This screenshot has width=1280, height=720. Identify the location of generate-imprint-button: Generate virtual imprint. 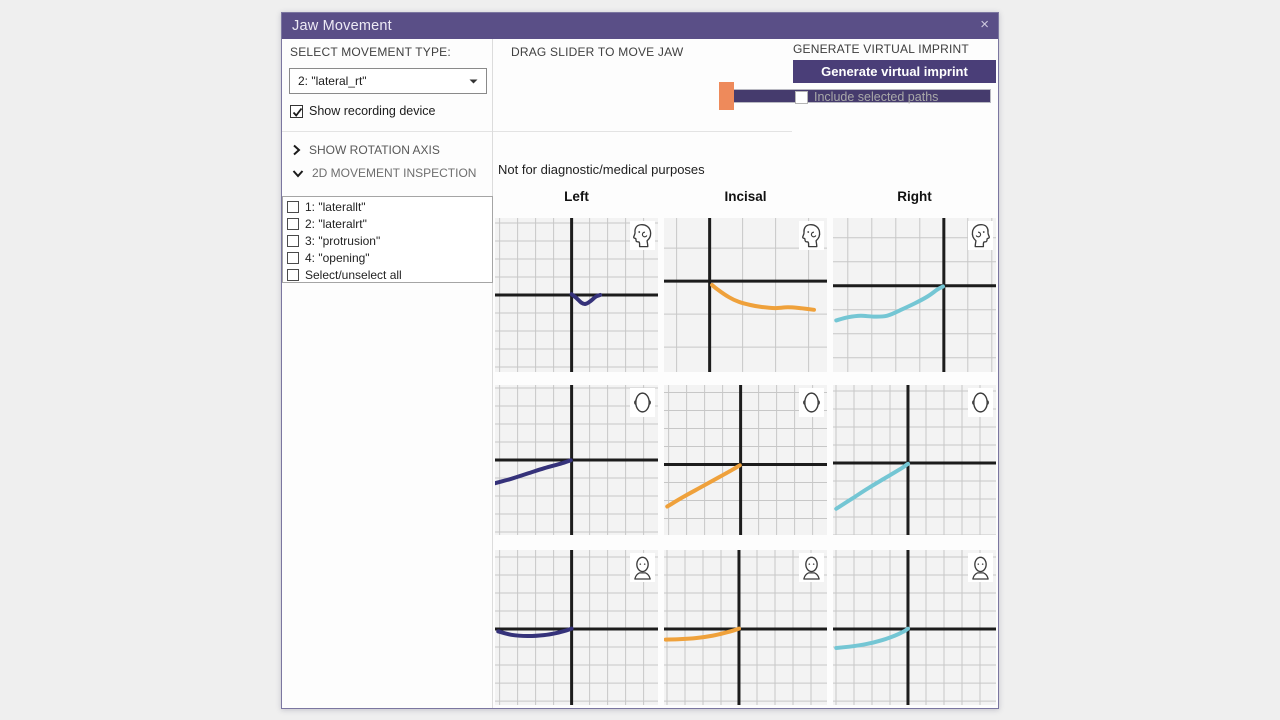
(894, 71).